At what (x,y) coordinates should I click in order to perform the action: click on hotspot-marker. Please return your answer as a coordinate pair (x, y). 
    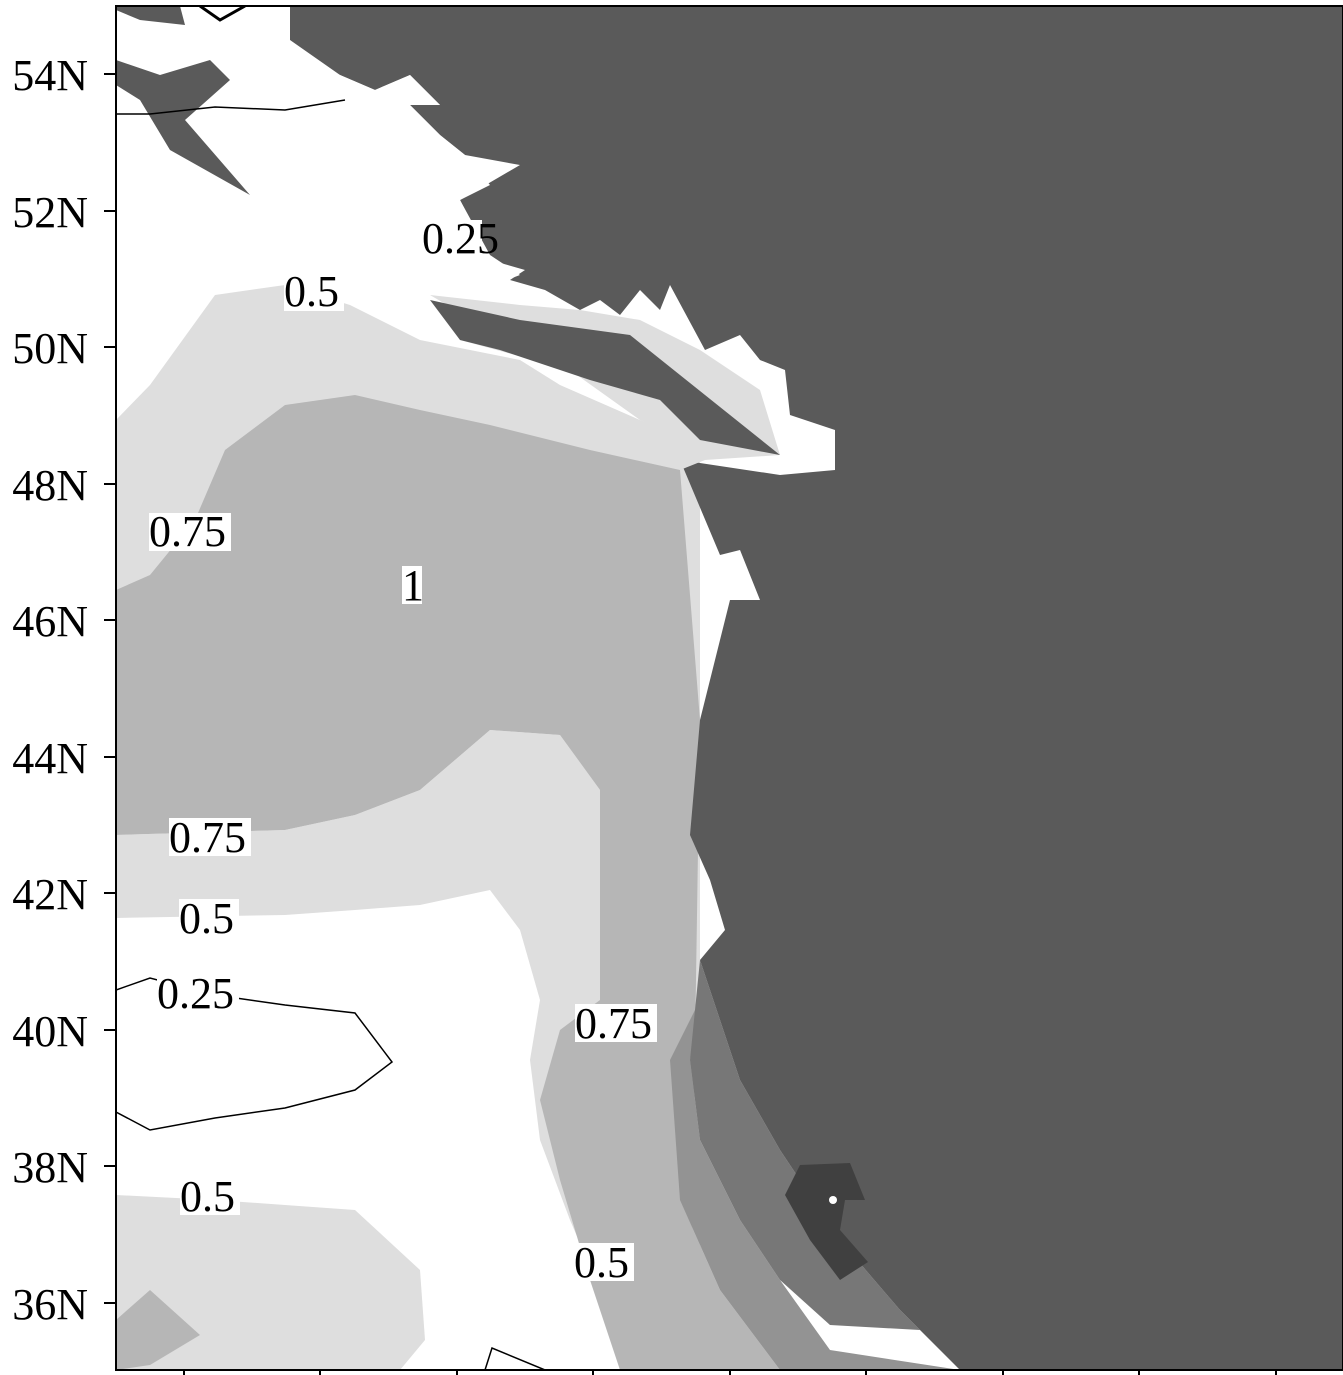
    Looking at the image, I should click on (833, 1200).